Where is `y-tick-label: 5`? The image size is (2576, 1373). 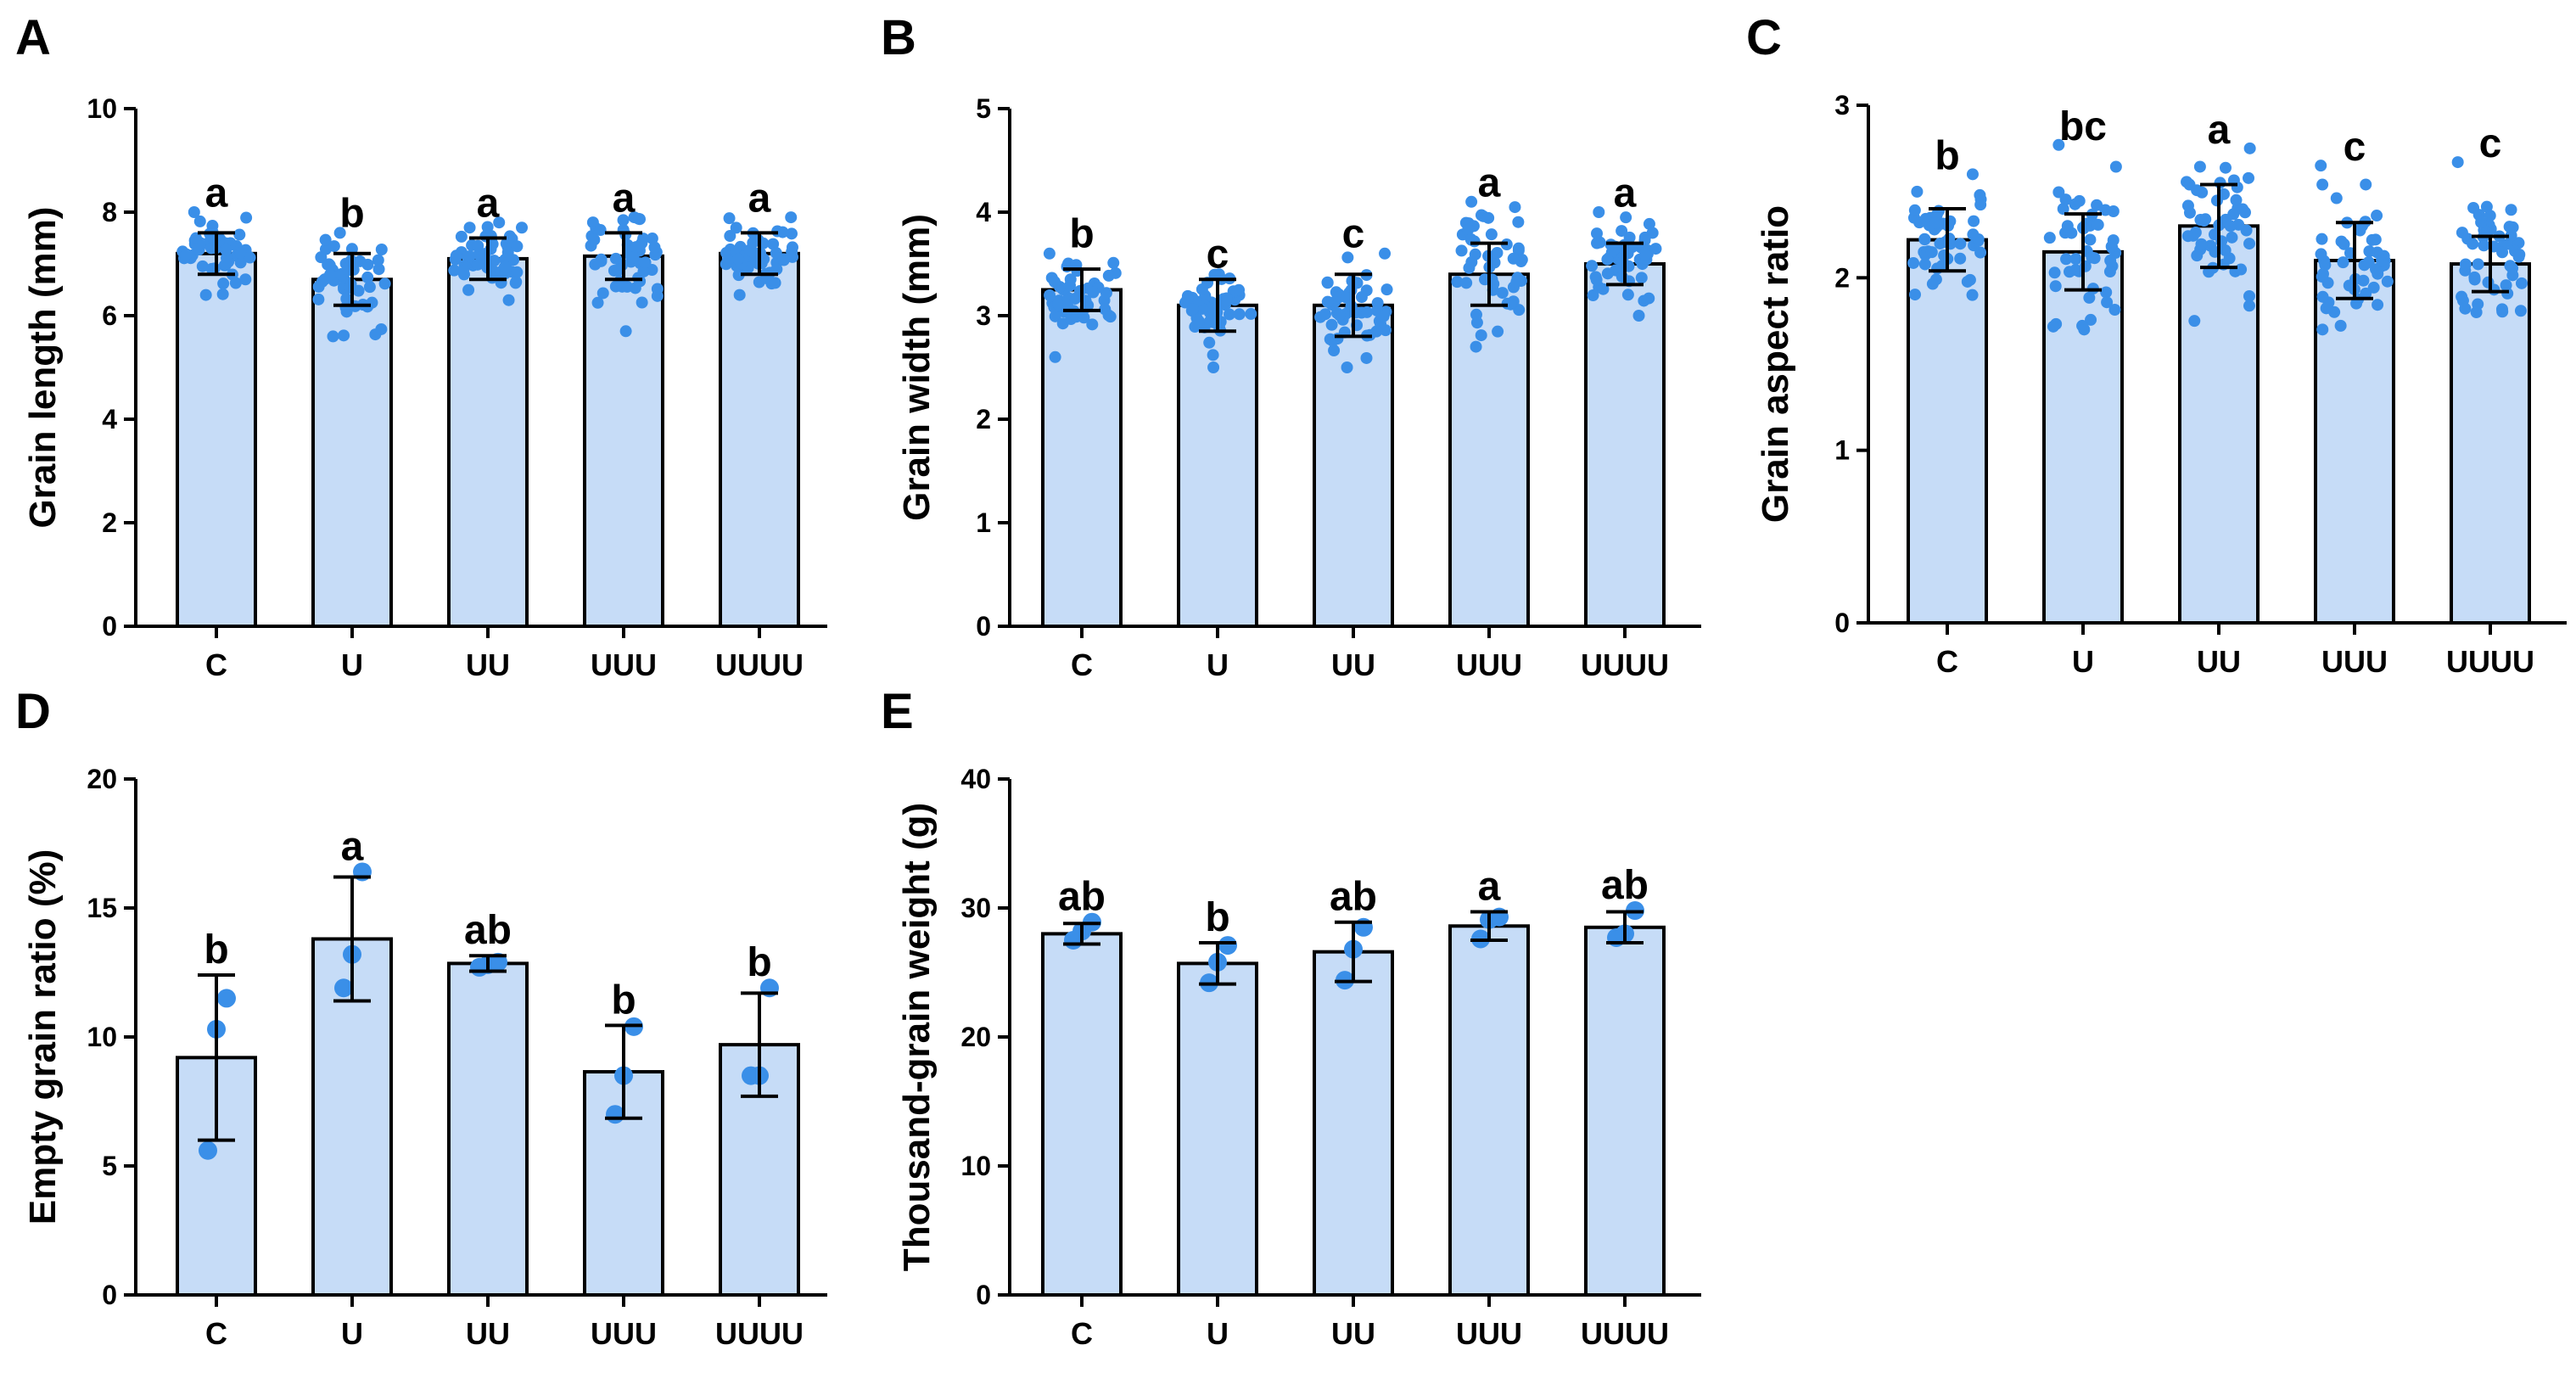 y-tick-label: 5 is located at coordinates (983, 108).